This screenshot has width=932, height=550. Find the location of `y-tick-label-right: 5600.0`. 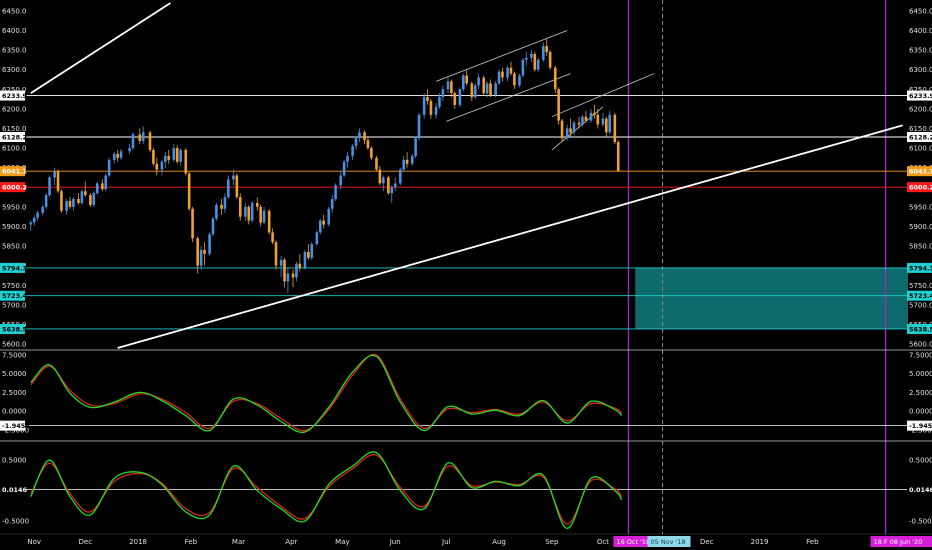

y-tick-label-right: 5600.0 is located at coordinates (920, 345).